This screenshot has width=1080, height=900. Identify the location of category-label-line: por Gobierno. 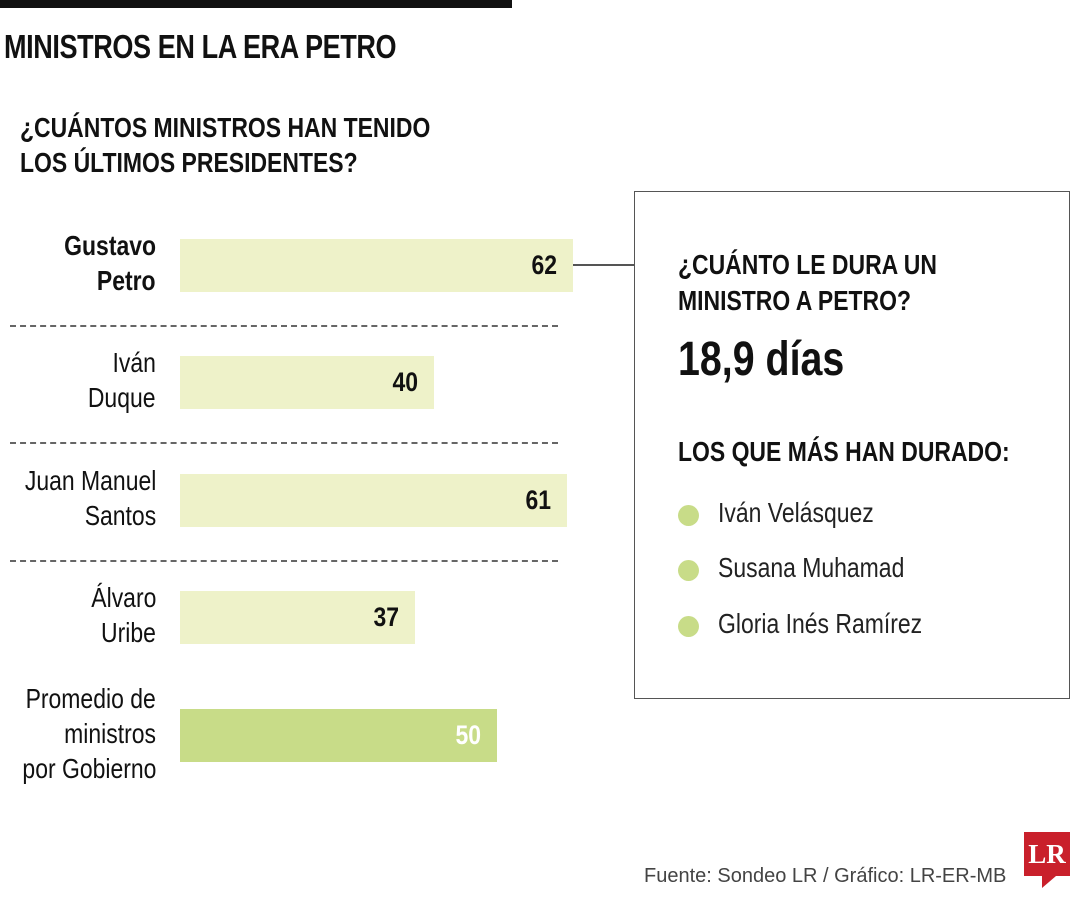
(88, 768).